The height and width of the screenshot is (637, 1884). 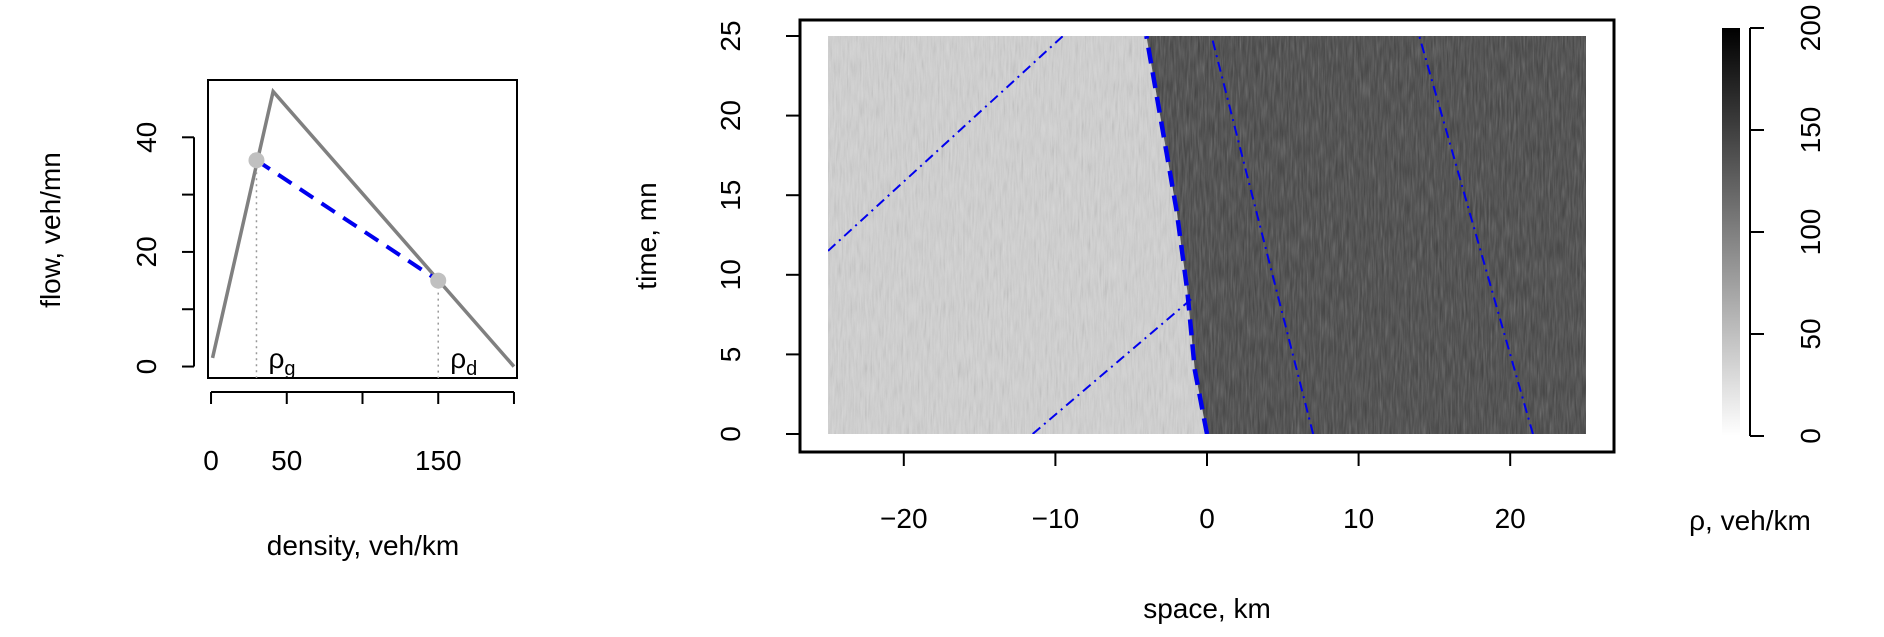 What do you see at coordinates (1203, 492) in the screenshot?
I see `heatmap-x-axis: −20 −10 0 10 20` at bounding box center [1203, 492].